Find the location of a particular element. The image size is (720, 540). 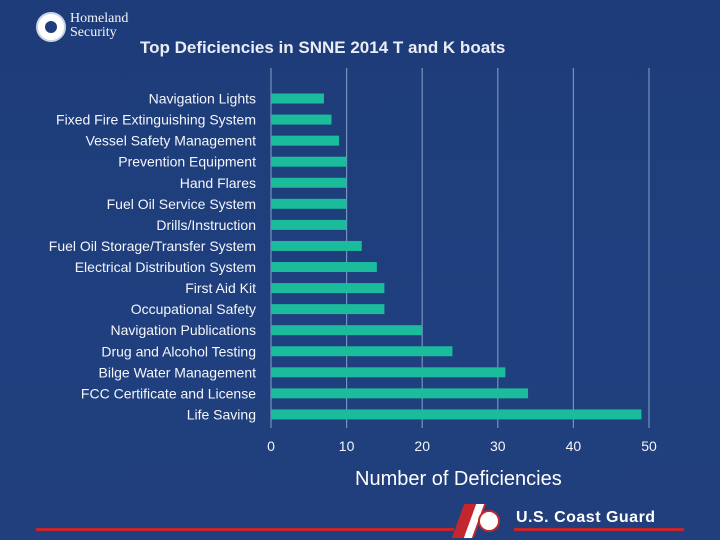

x-axis-label: Number of Deficiencies is located at coordinates (458, 479).